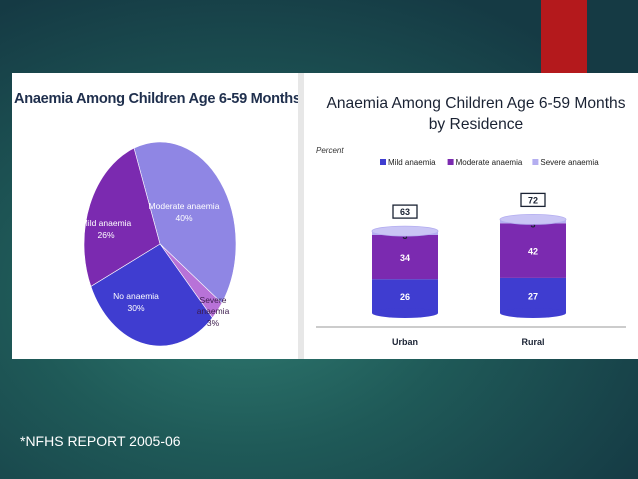 The image size is (638, 479). Describe the element at coordinates (533, 313) in the screenshot. I see `bar-base-rural` at that location.